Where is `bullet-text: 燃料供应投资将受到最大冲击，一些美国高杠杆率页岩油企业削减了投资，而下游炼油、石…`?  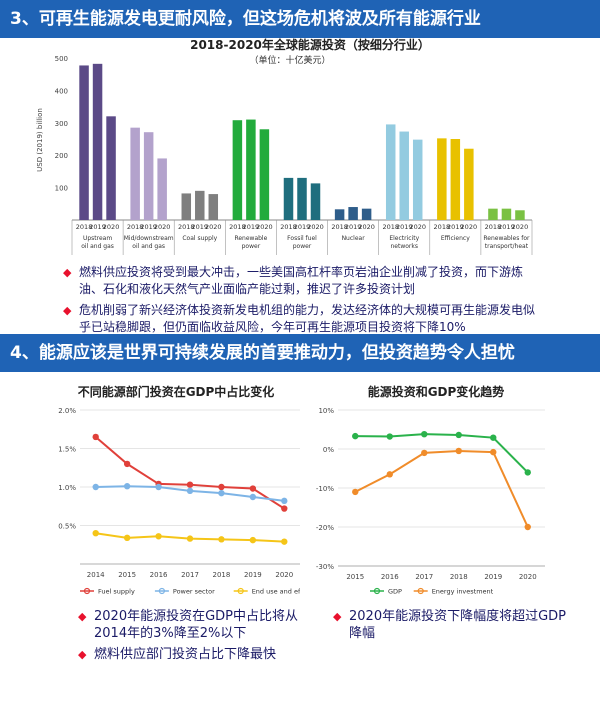 bullet-text: 燃料供应投资将受到最大冲击，一些美国高杠杆率页岩油企业削减了投资，而下游炼油、石… is located at coordinates (301, 280).